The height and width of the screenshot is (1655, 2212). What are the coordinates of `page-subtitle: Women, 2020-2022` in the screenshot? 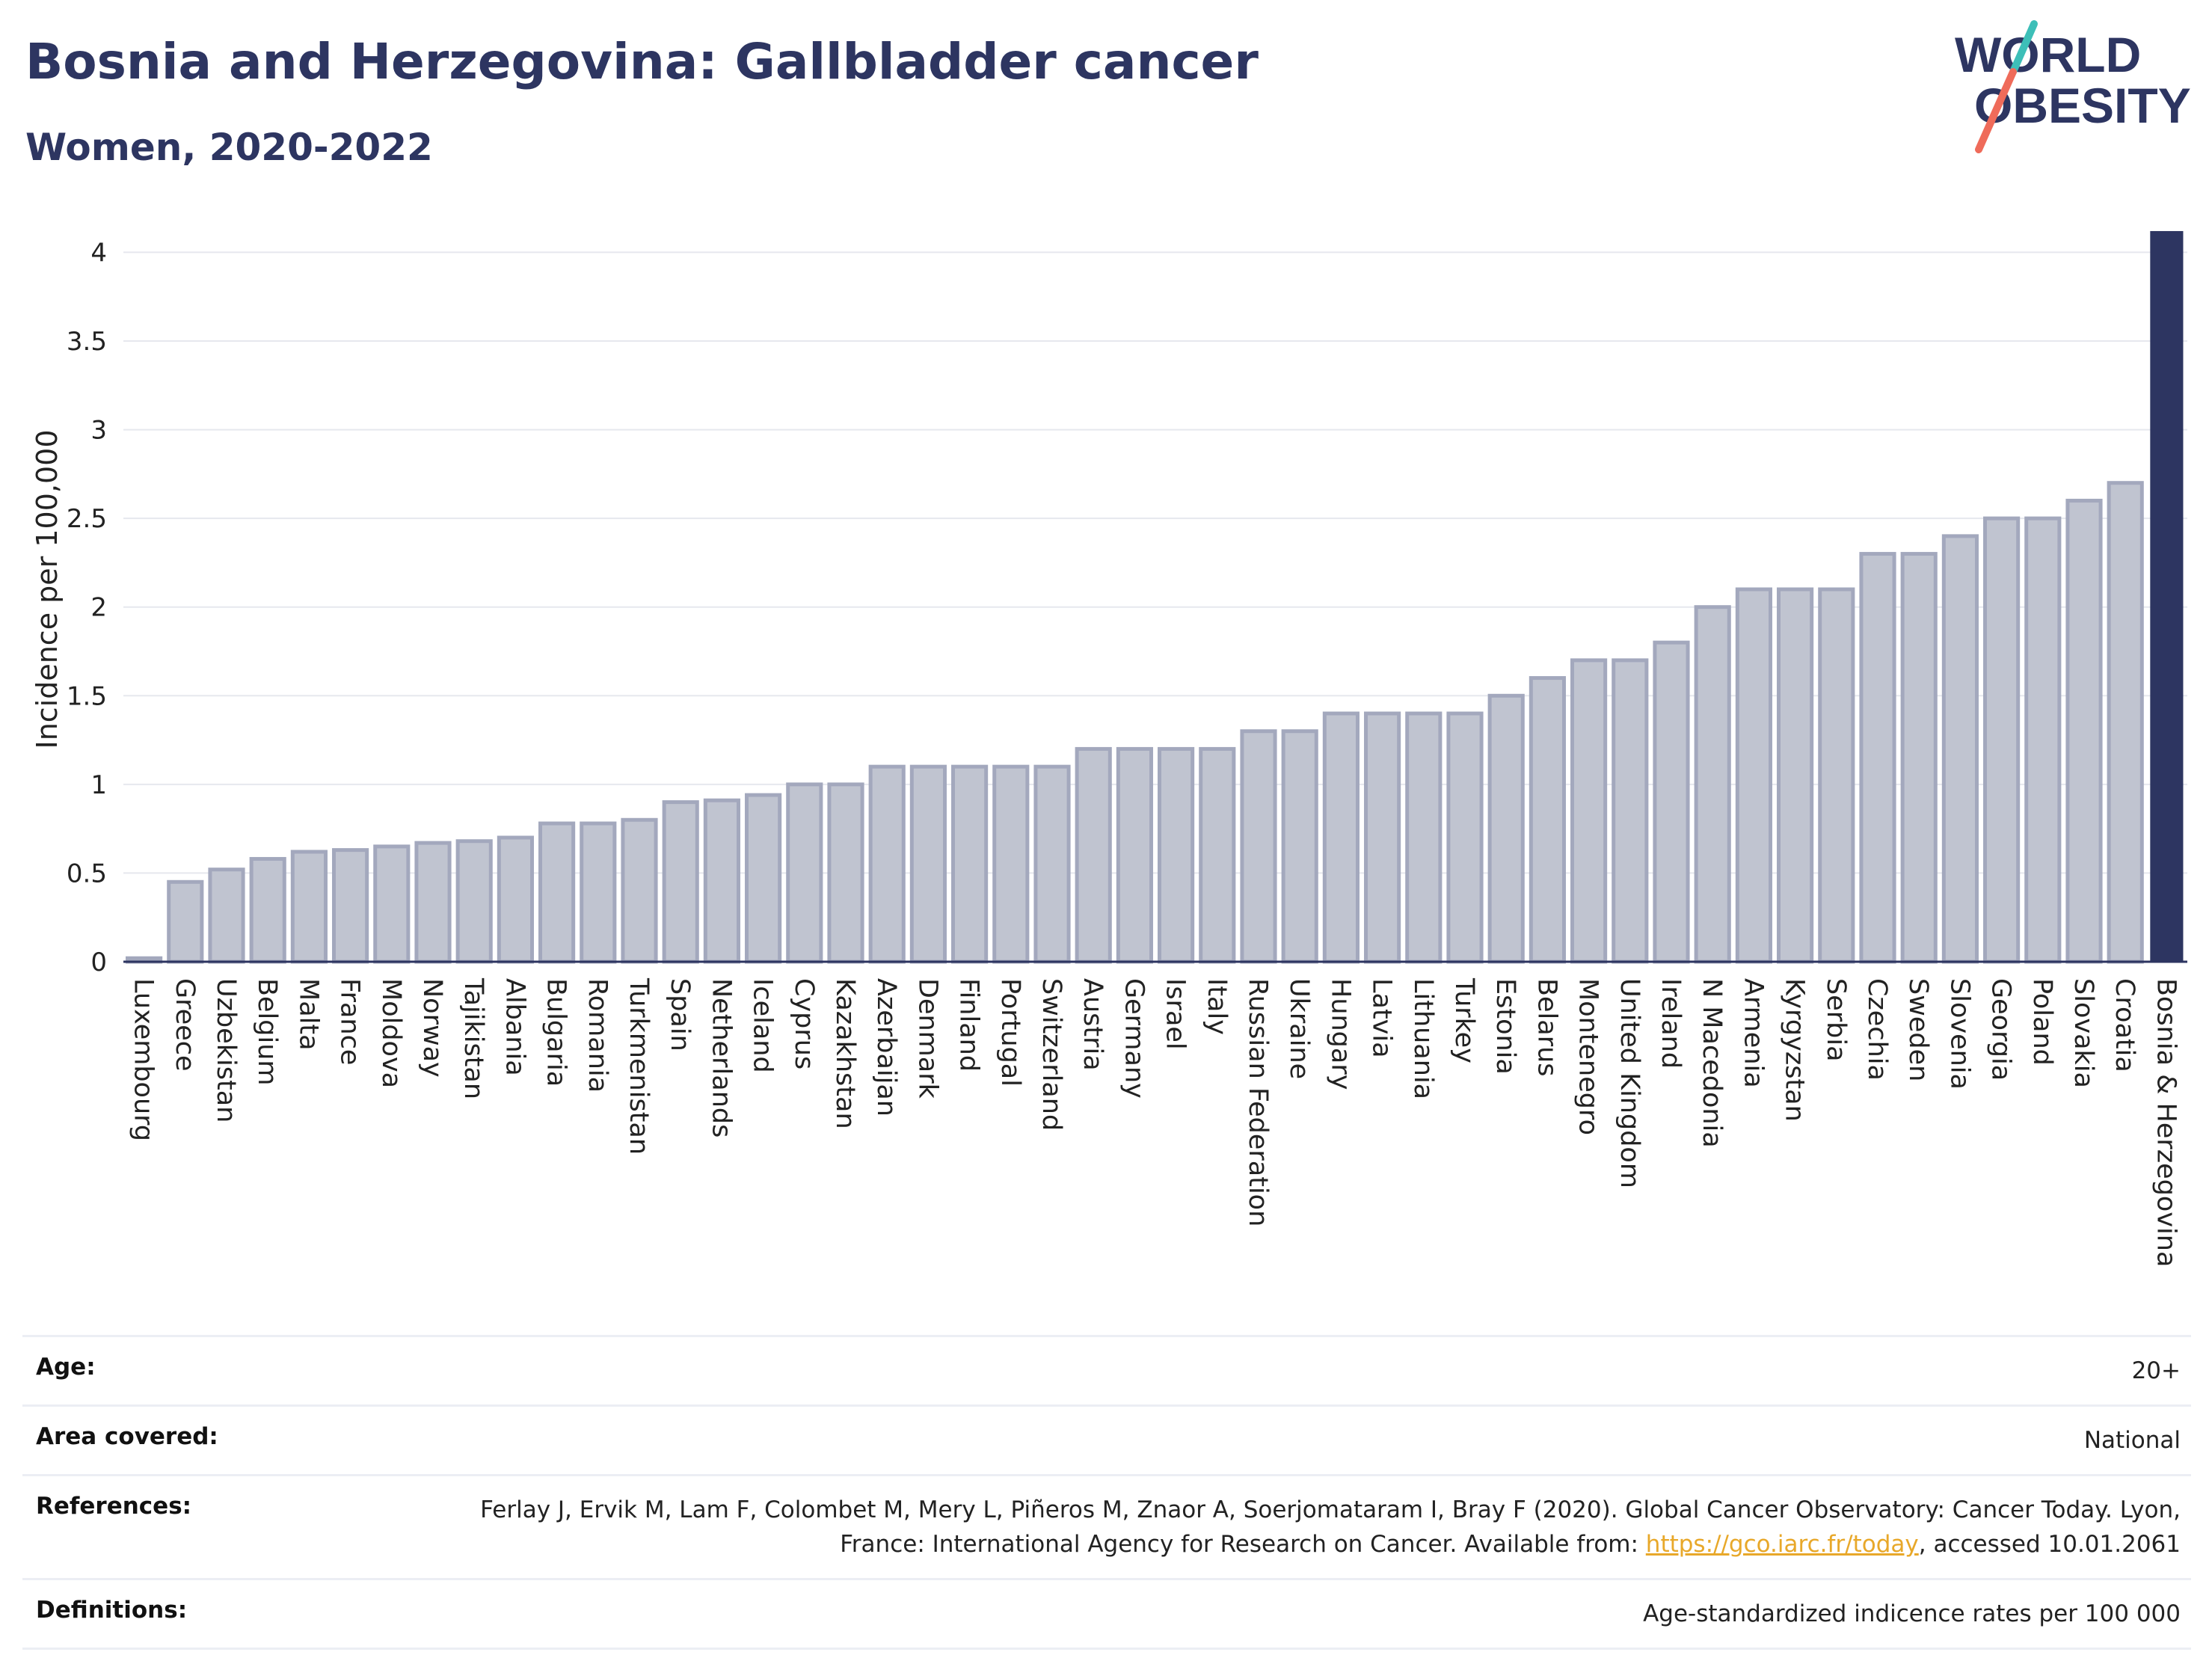 It's located at (229, 147).